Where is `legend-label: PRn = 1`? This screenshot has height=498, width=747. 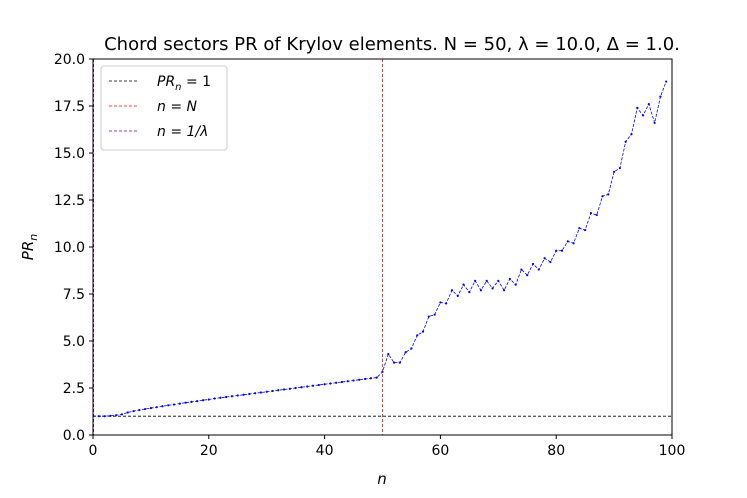 legend-label: PRn = 1 is located at coordinates (184, 83).